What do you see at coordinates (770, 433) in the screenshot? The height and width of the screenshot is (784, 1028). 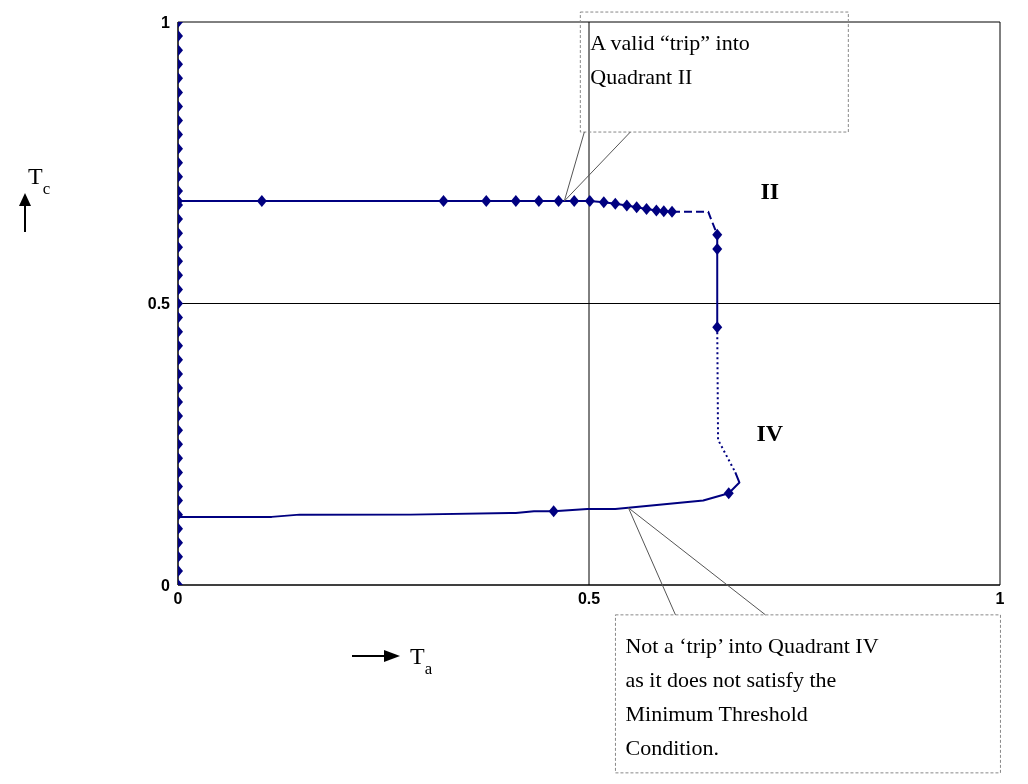 I see `annotation: IV` at bounding box center [770, 433].